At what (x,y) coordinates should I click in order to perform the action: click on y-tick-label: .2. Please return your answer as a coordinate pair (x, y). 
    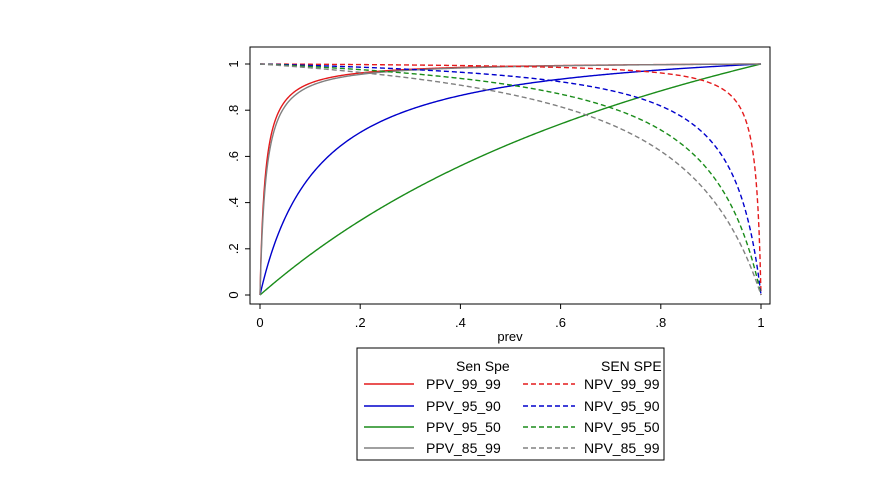
    Looking at the image, I should click on (233, 248).